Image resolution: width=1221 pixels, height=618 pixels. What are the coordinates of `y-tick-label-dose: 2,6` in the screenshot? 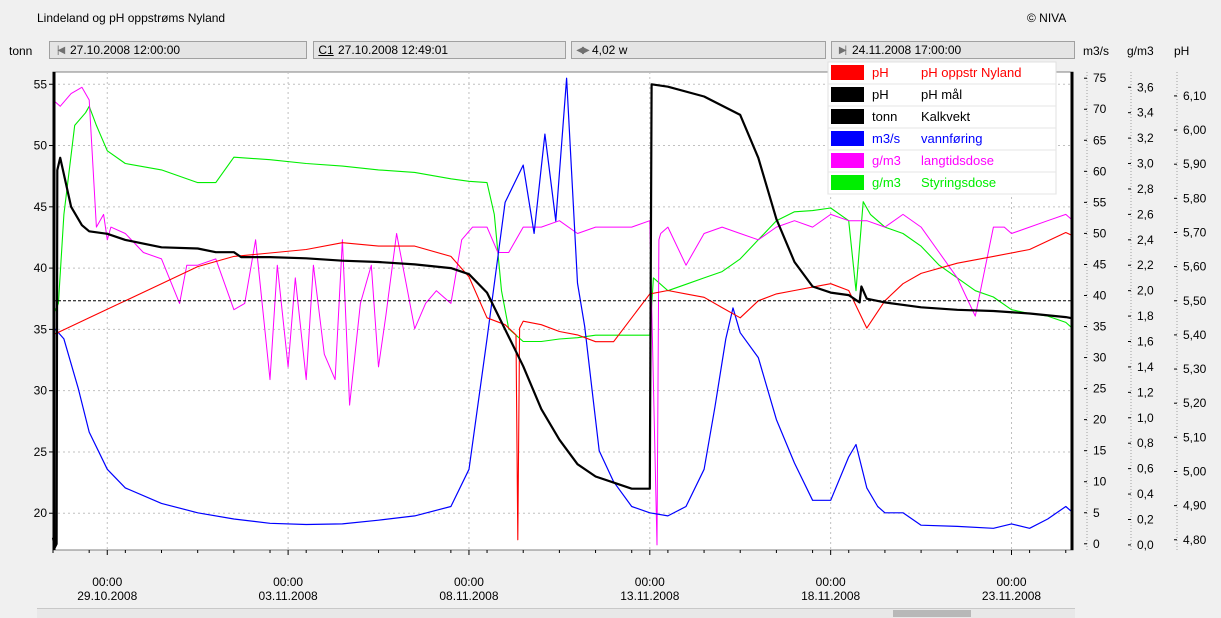 It's located at (1145, 214).